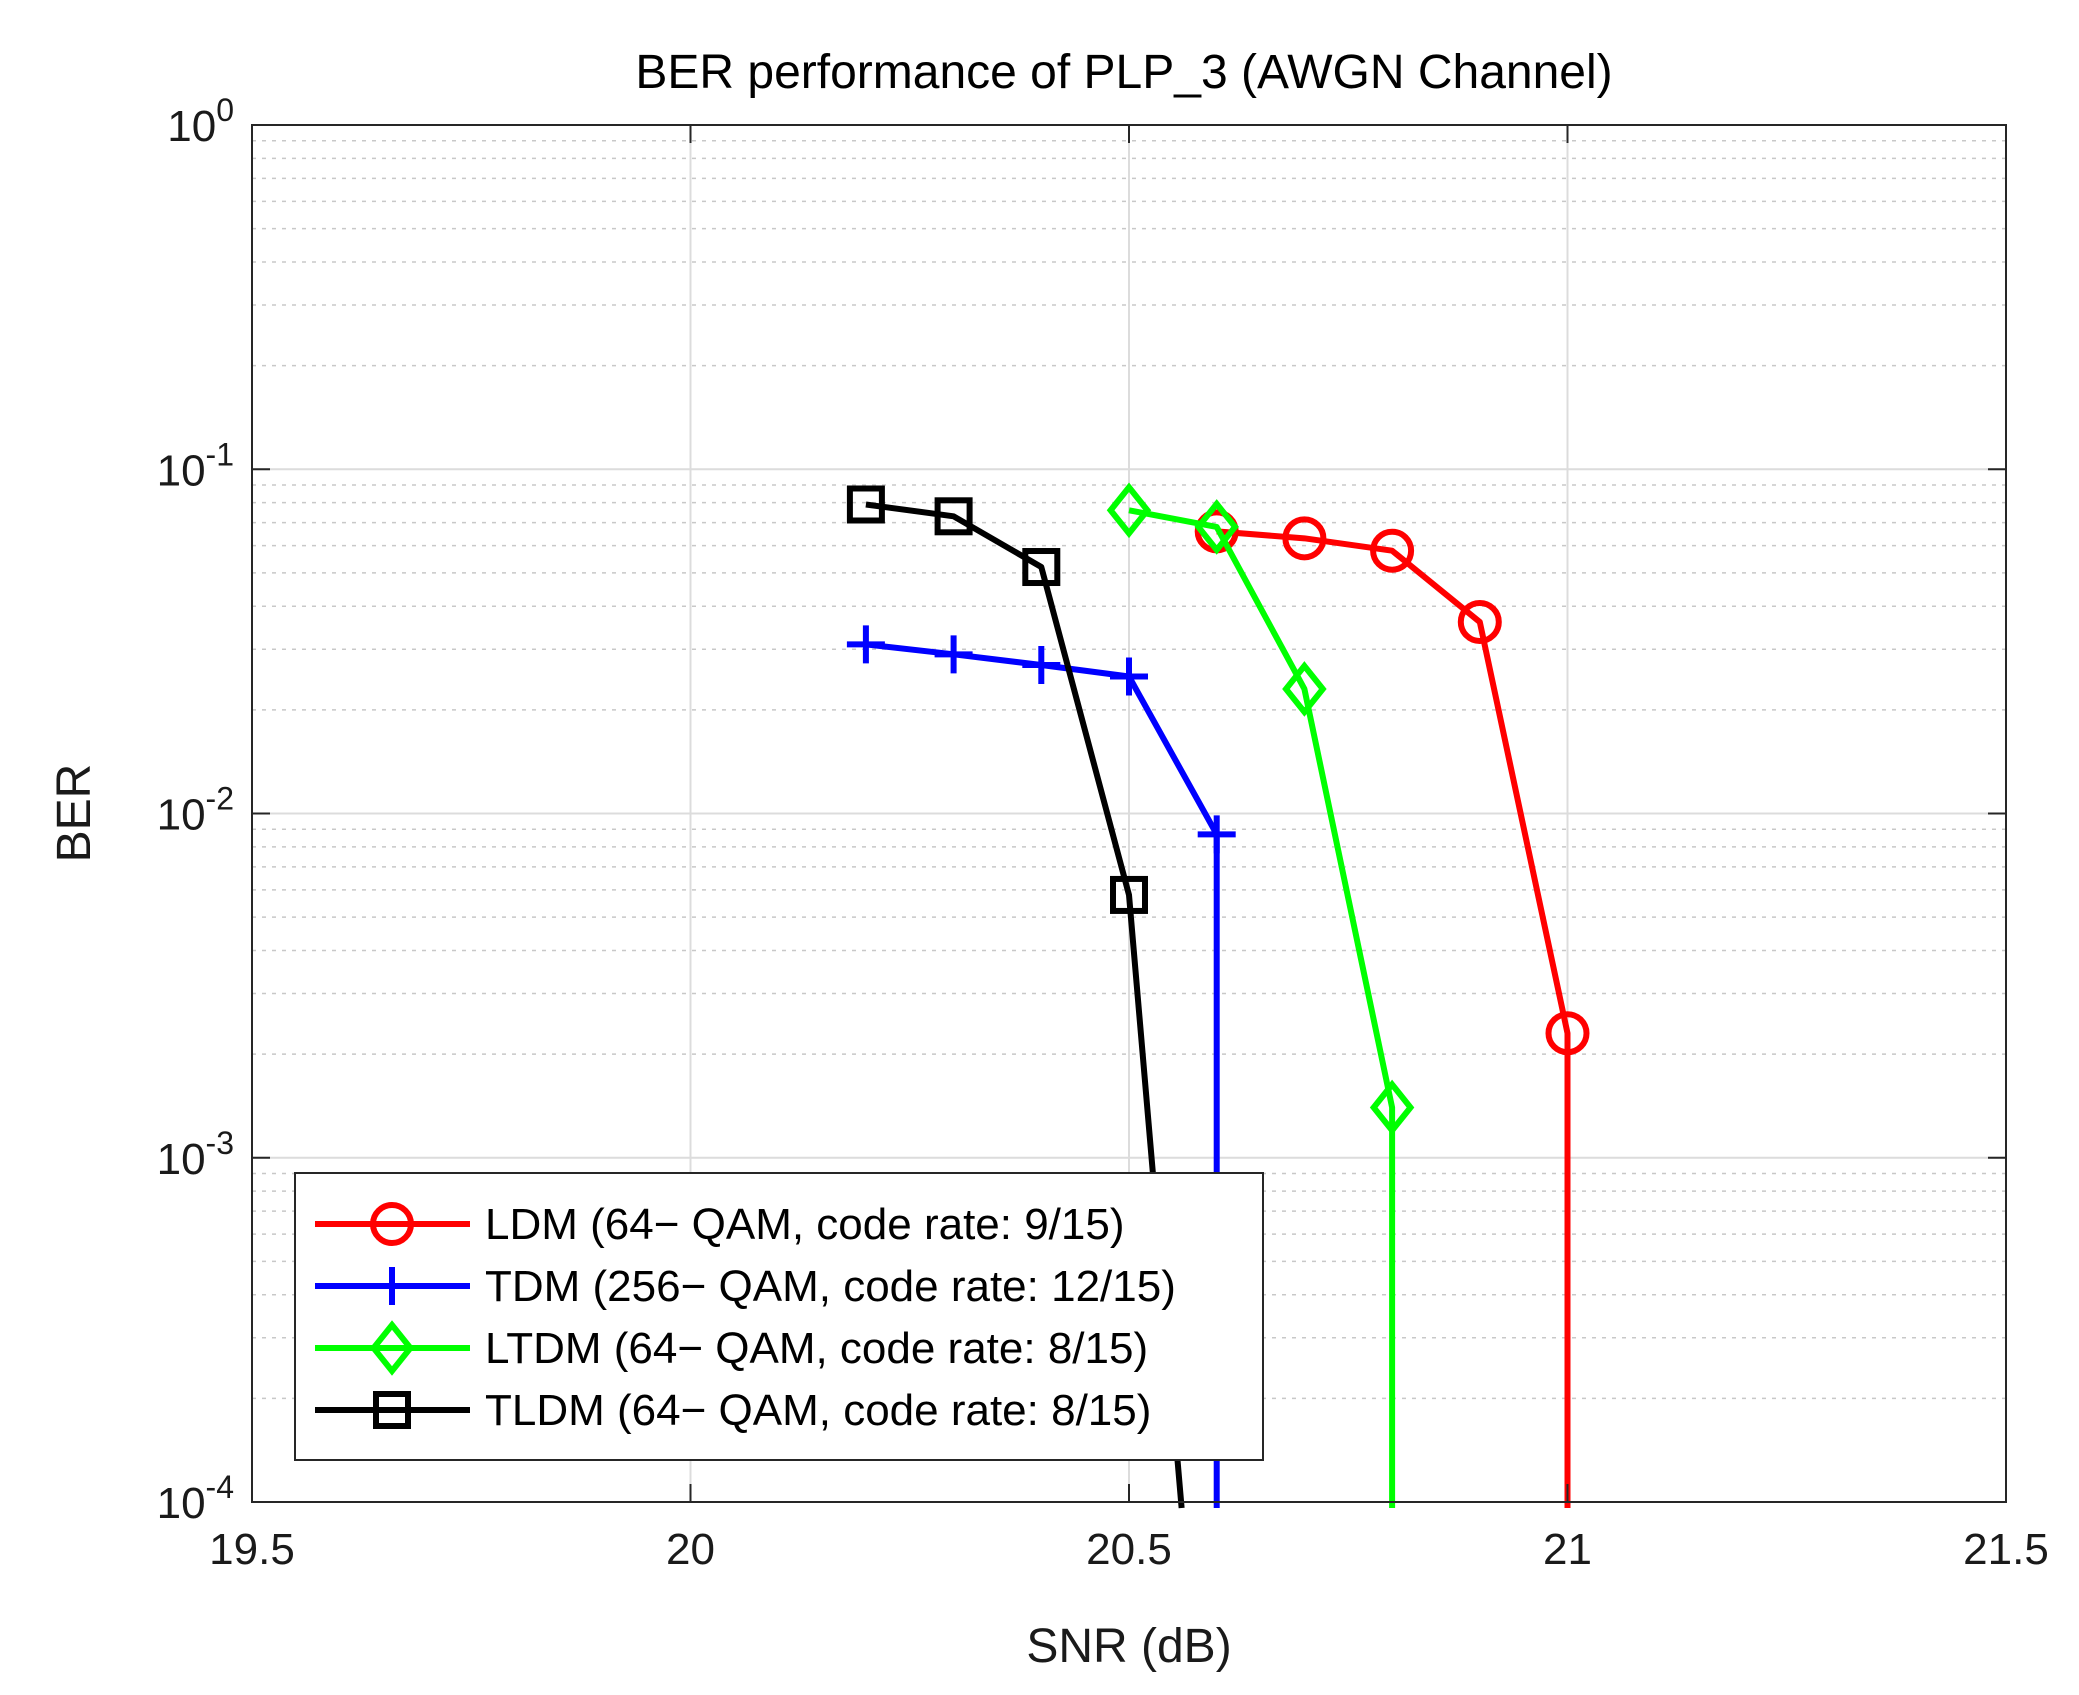 The height and width of the screenshot is (1695, 2079). I want to click on legend-entry-3: TLDM (64− QAM, code rate: 8/15), so click(733, 1410).